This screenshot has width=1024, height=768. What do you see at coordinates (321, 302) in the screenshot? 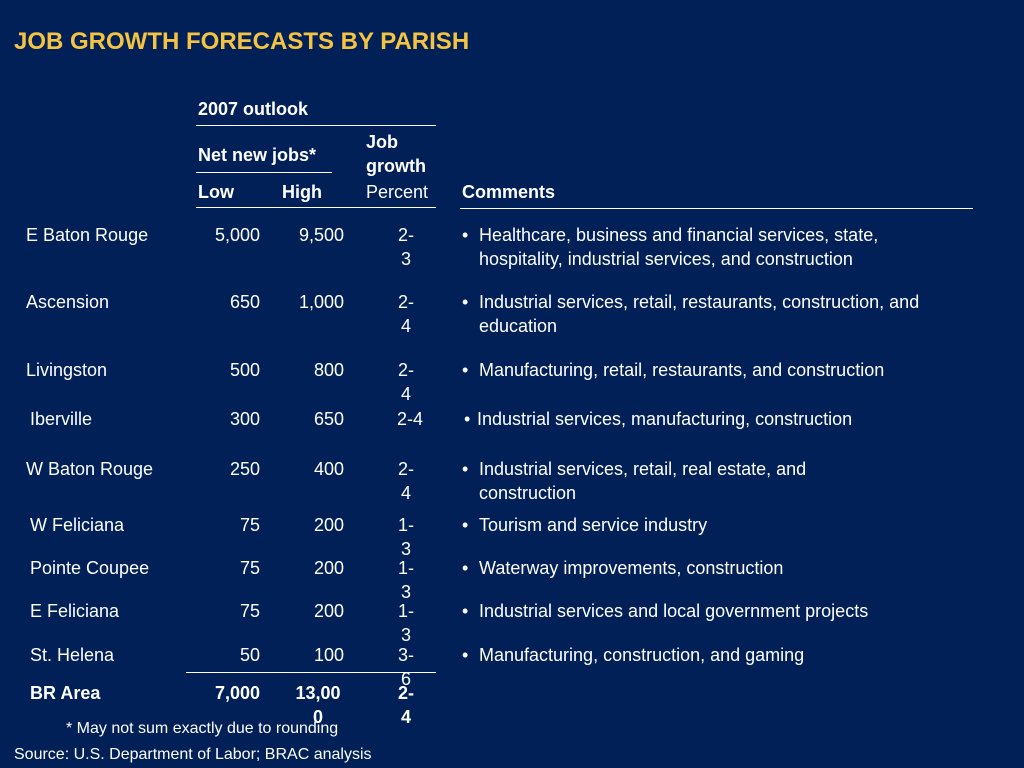
I see `row-high: 1,000` at bounding box center [321, 302].